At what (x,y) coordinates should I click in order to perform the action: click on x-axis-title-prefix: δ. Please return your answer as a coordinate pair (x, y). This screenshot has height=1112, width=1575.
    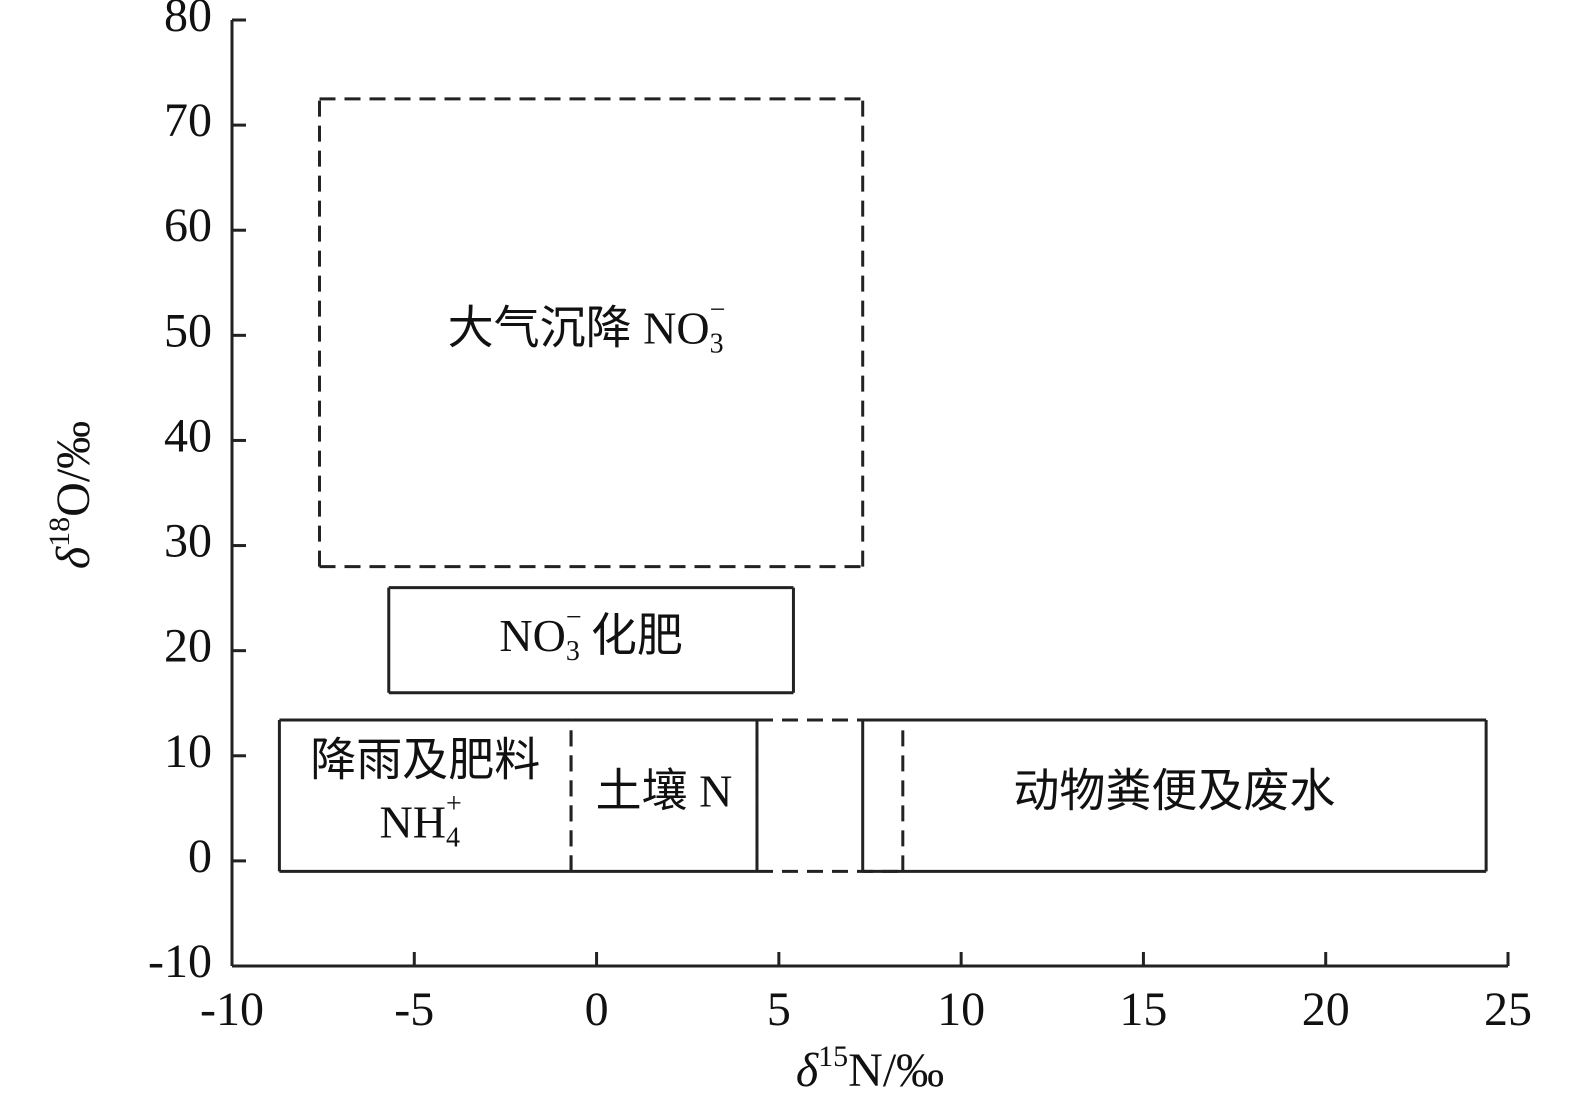
    Looking at the image, I should click on (807, 1070).